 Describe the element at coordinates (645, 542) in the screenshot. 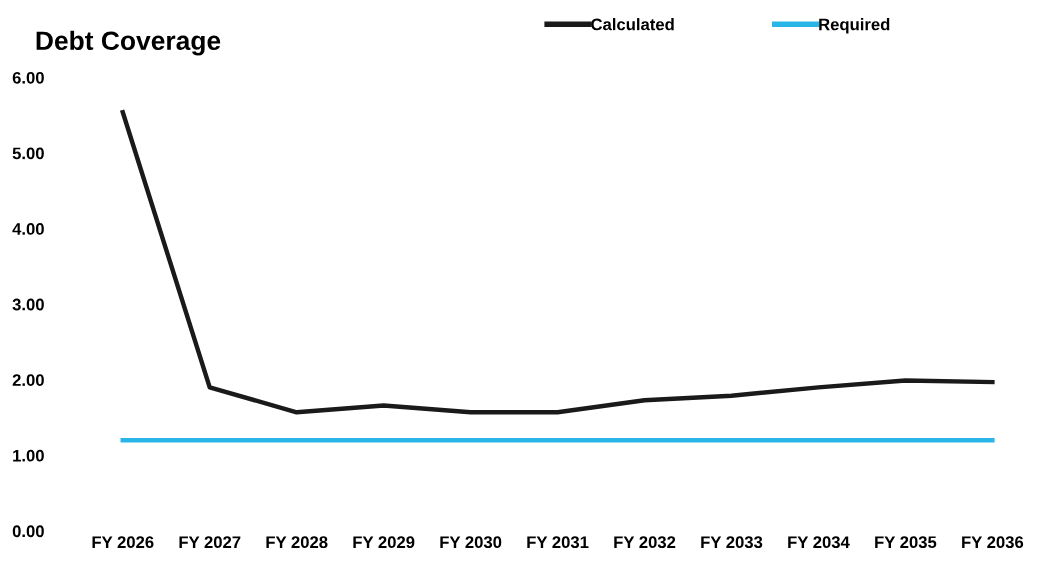

I see `x-tick-label: FY 2032` at that location.